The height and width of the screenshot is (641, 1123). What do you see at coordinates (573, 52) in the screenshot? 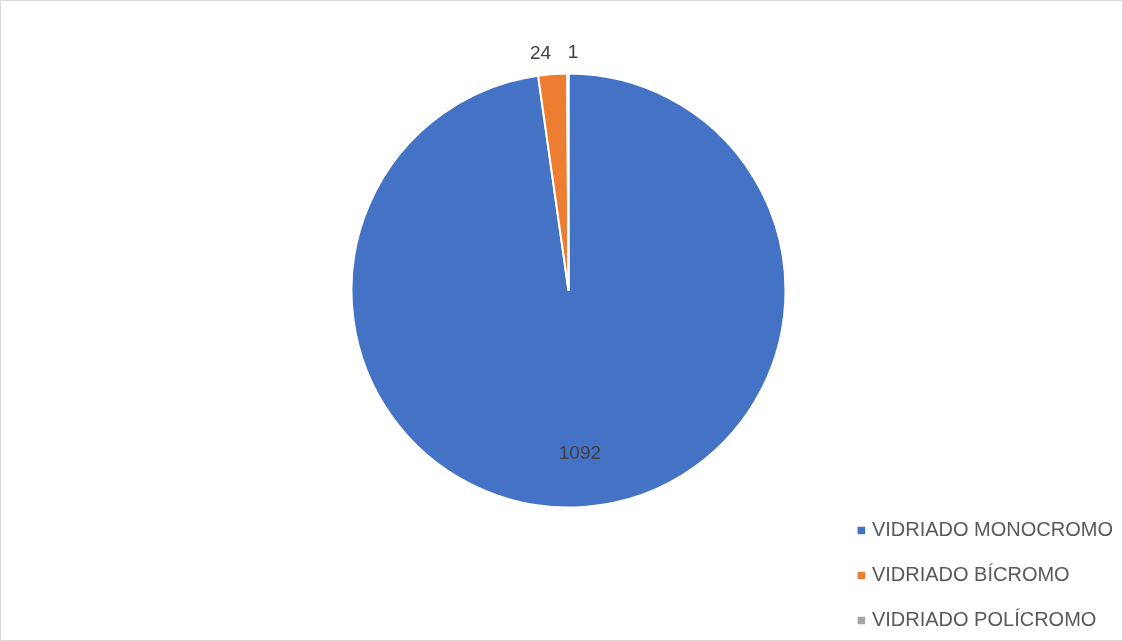
I see `data-label: 1` at bounding box center [573, 52].